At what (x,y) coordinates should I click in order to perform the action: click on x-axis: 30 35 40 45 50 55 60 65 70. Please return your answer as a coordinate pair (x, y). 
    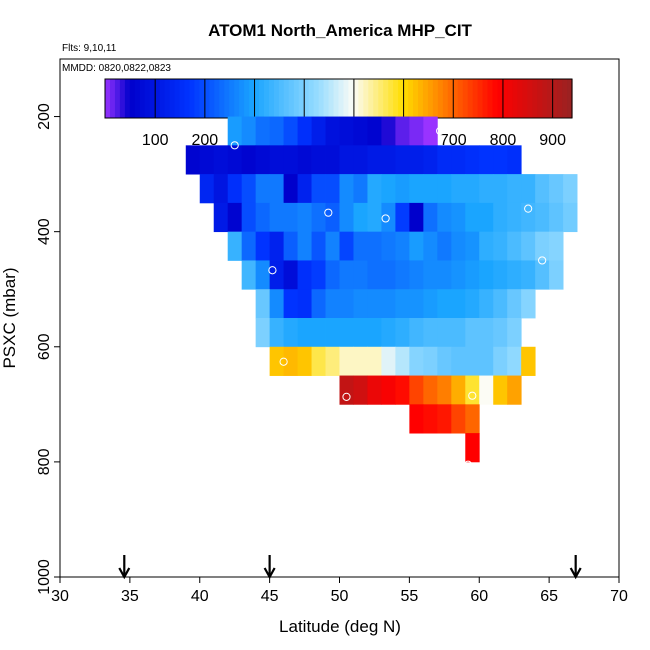
    Looking at the image, I should click on (339, 591).